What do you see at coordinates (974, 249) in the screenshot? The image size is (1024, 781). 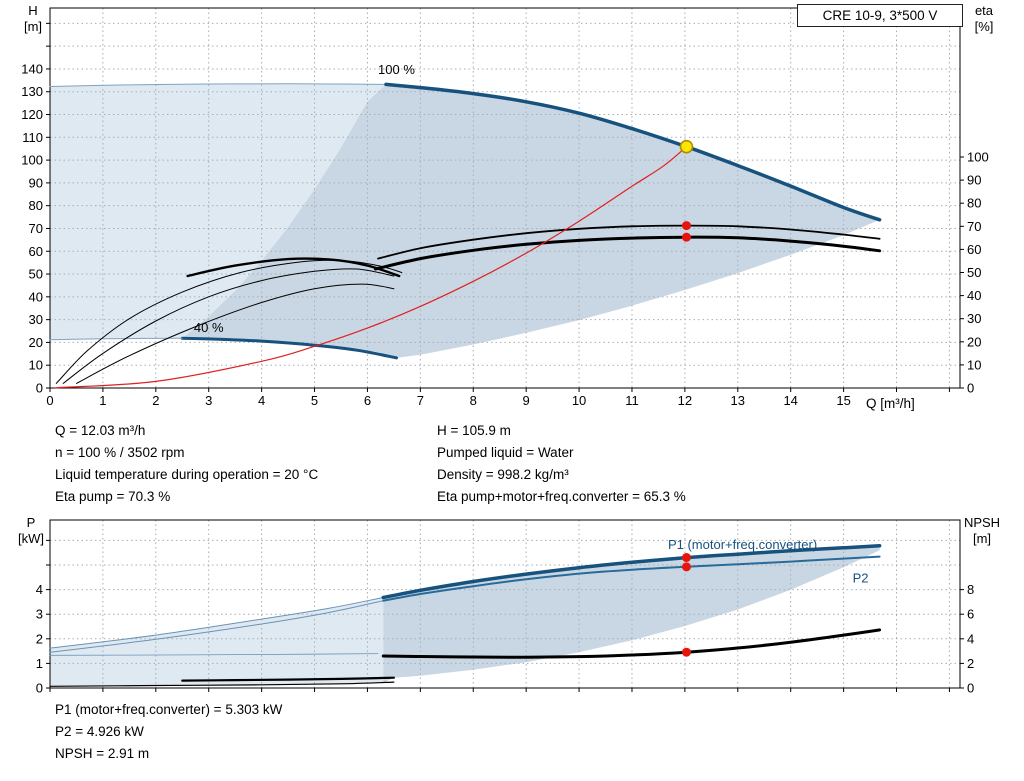 I see `y-tick-label: 60` at bounding box center [974, 249].